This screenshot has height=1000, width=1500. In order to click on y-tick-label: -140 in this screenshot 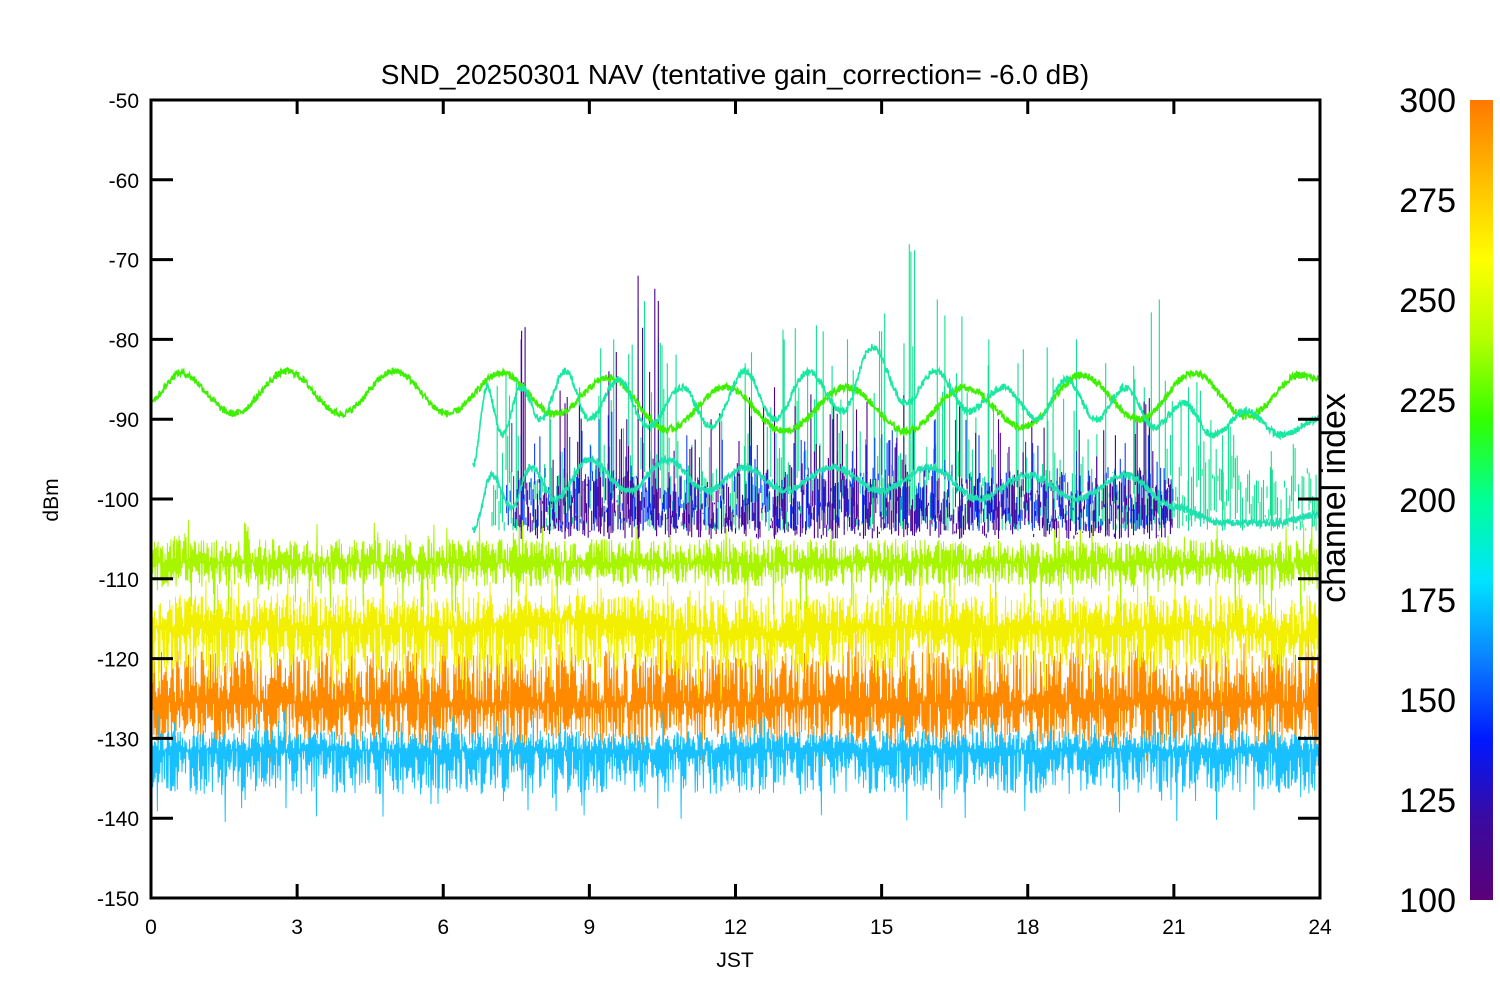, I will do `click(118, 819)`.